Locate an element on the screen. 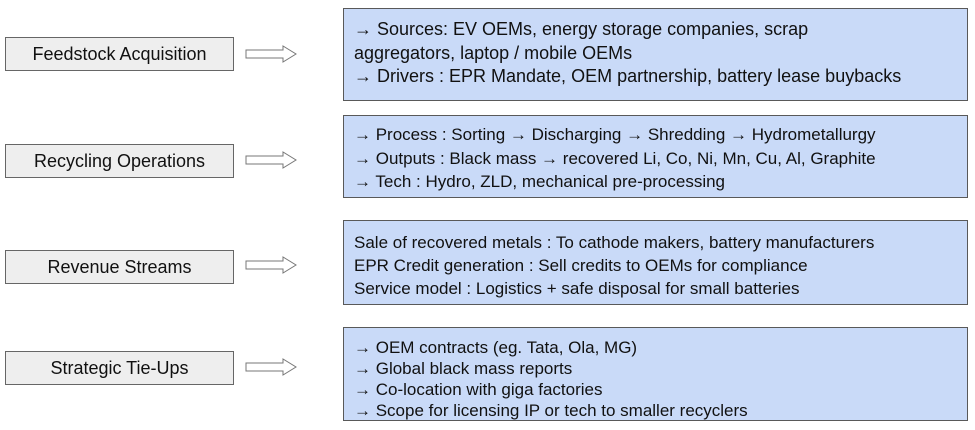  stage-revenue-streams: Revenue Streams is located at coordinates (119, 267).